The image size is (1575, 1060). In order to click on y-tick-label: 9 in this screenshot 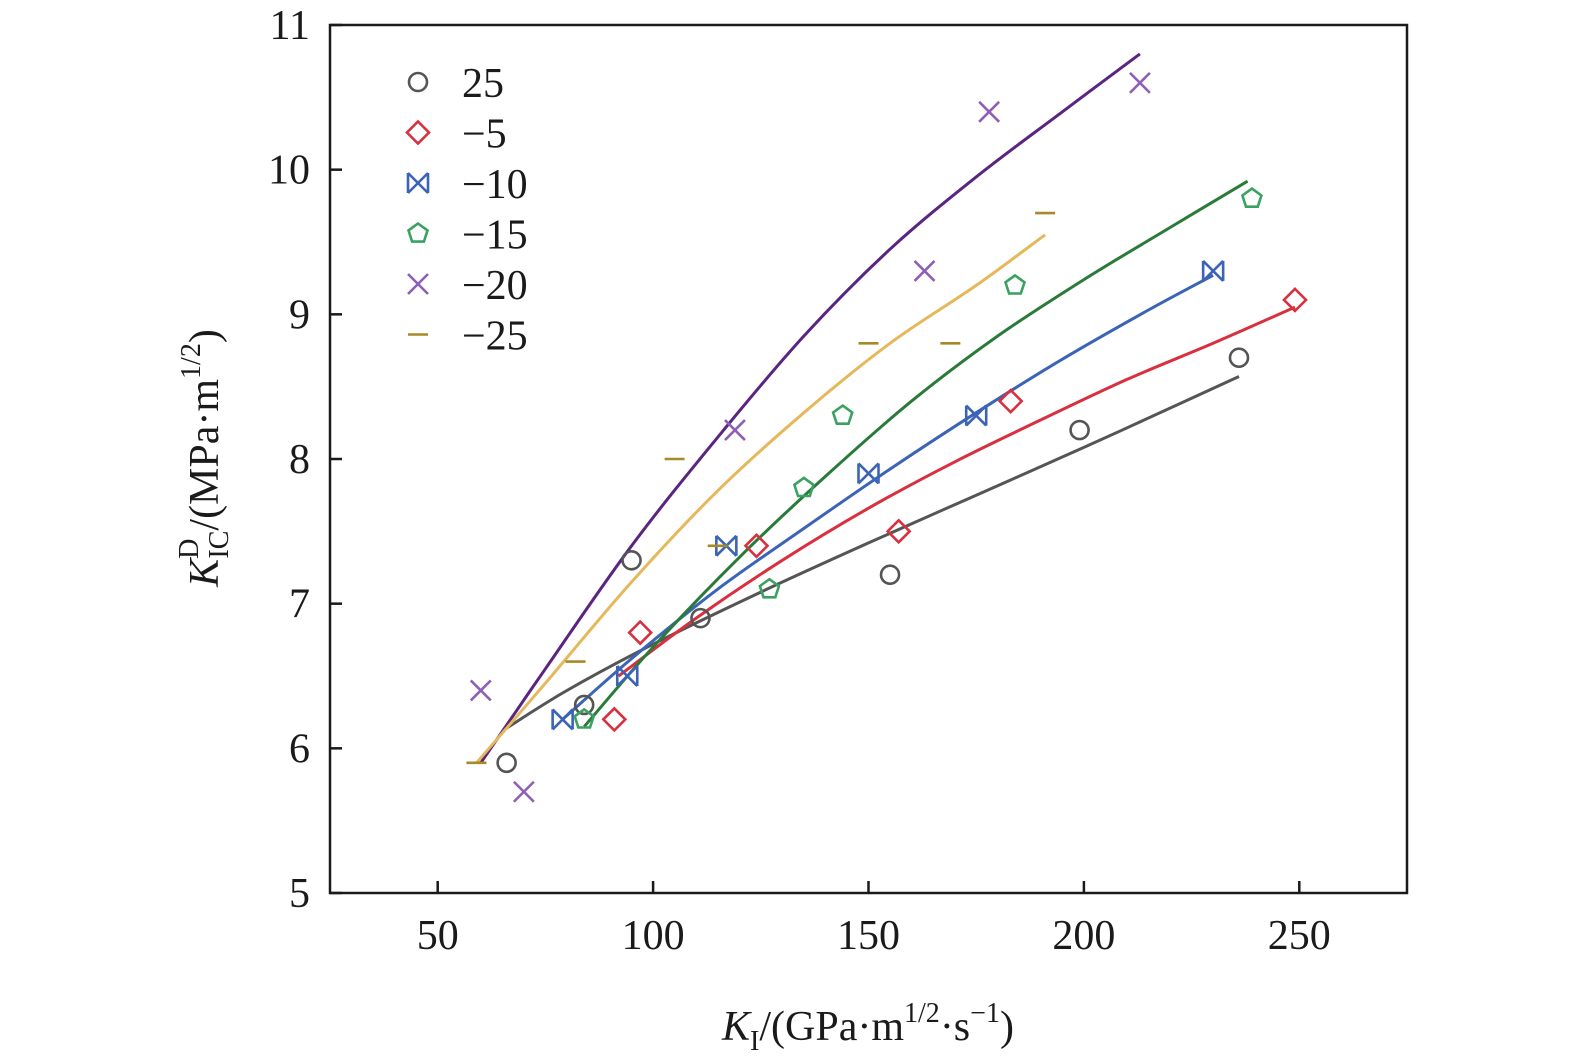, I will do `click(299, 315)`.